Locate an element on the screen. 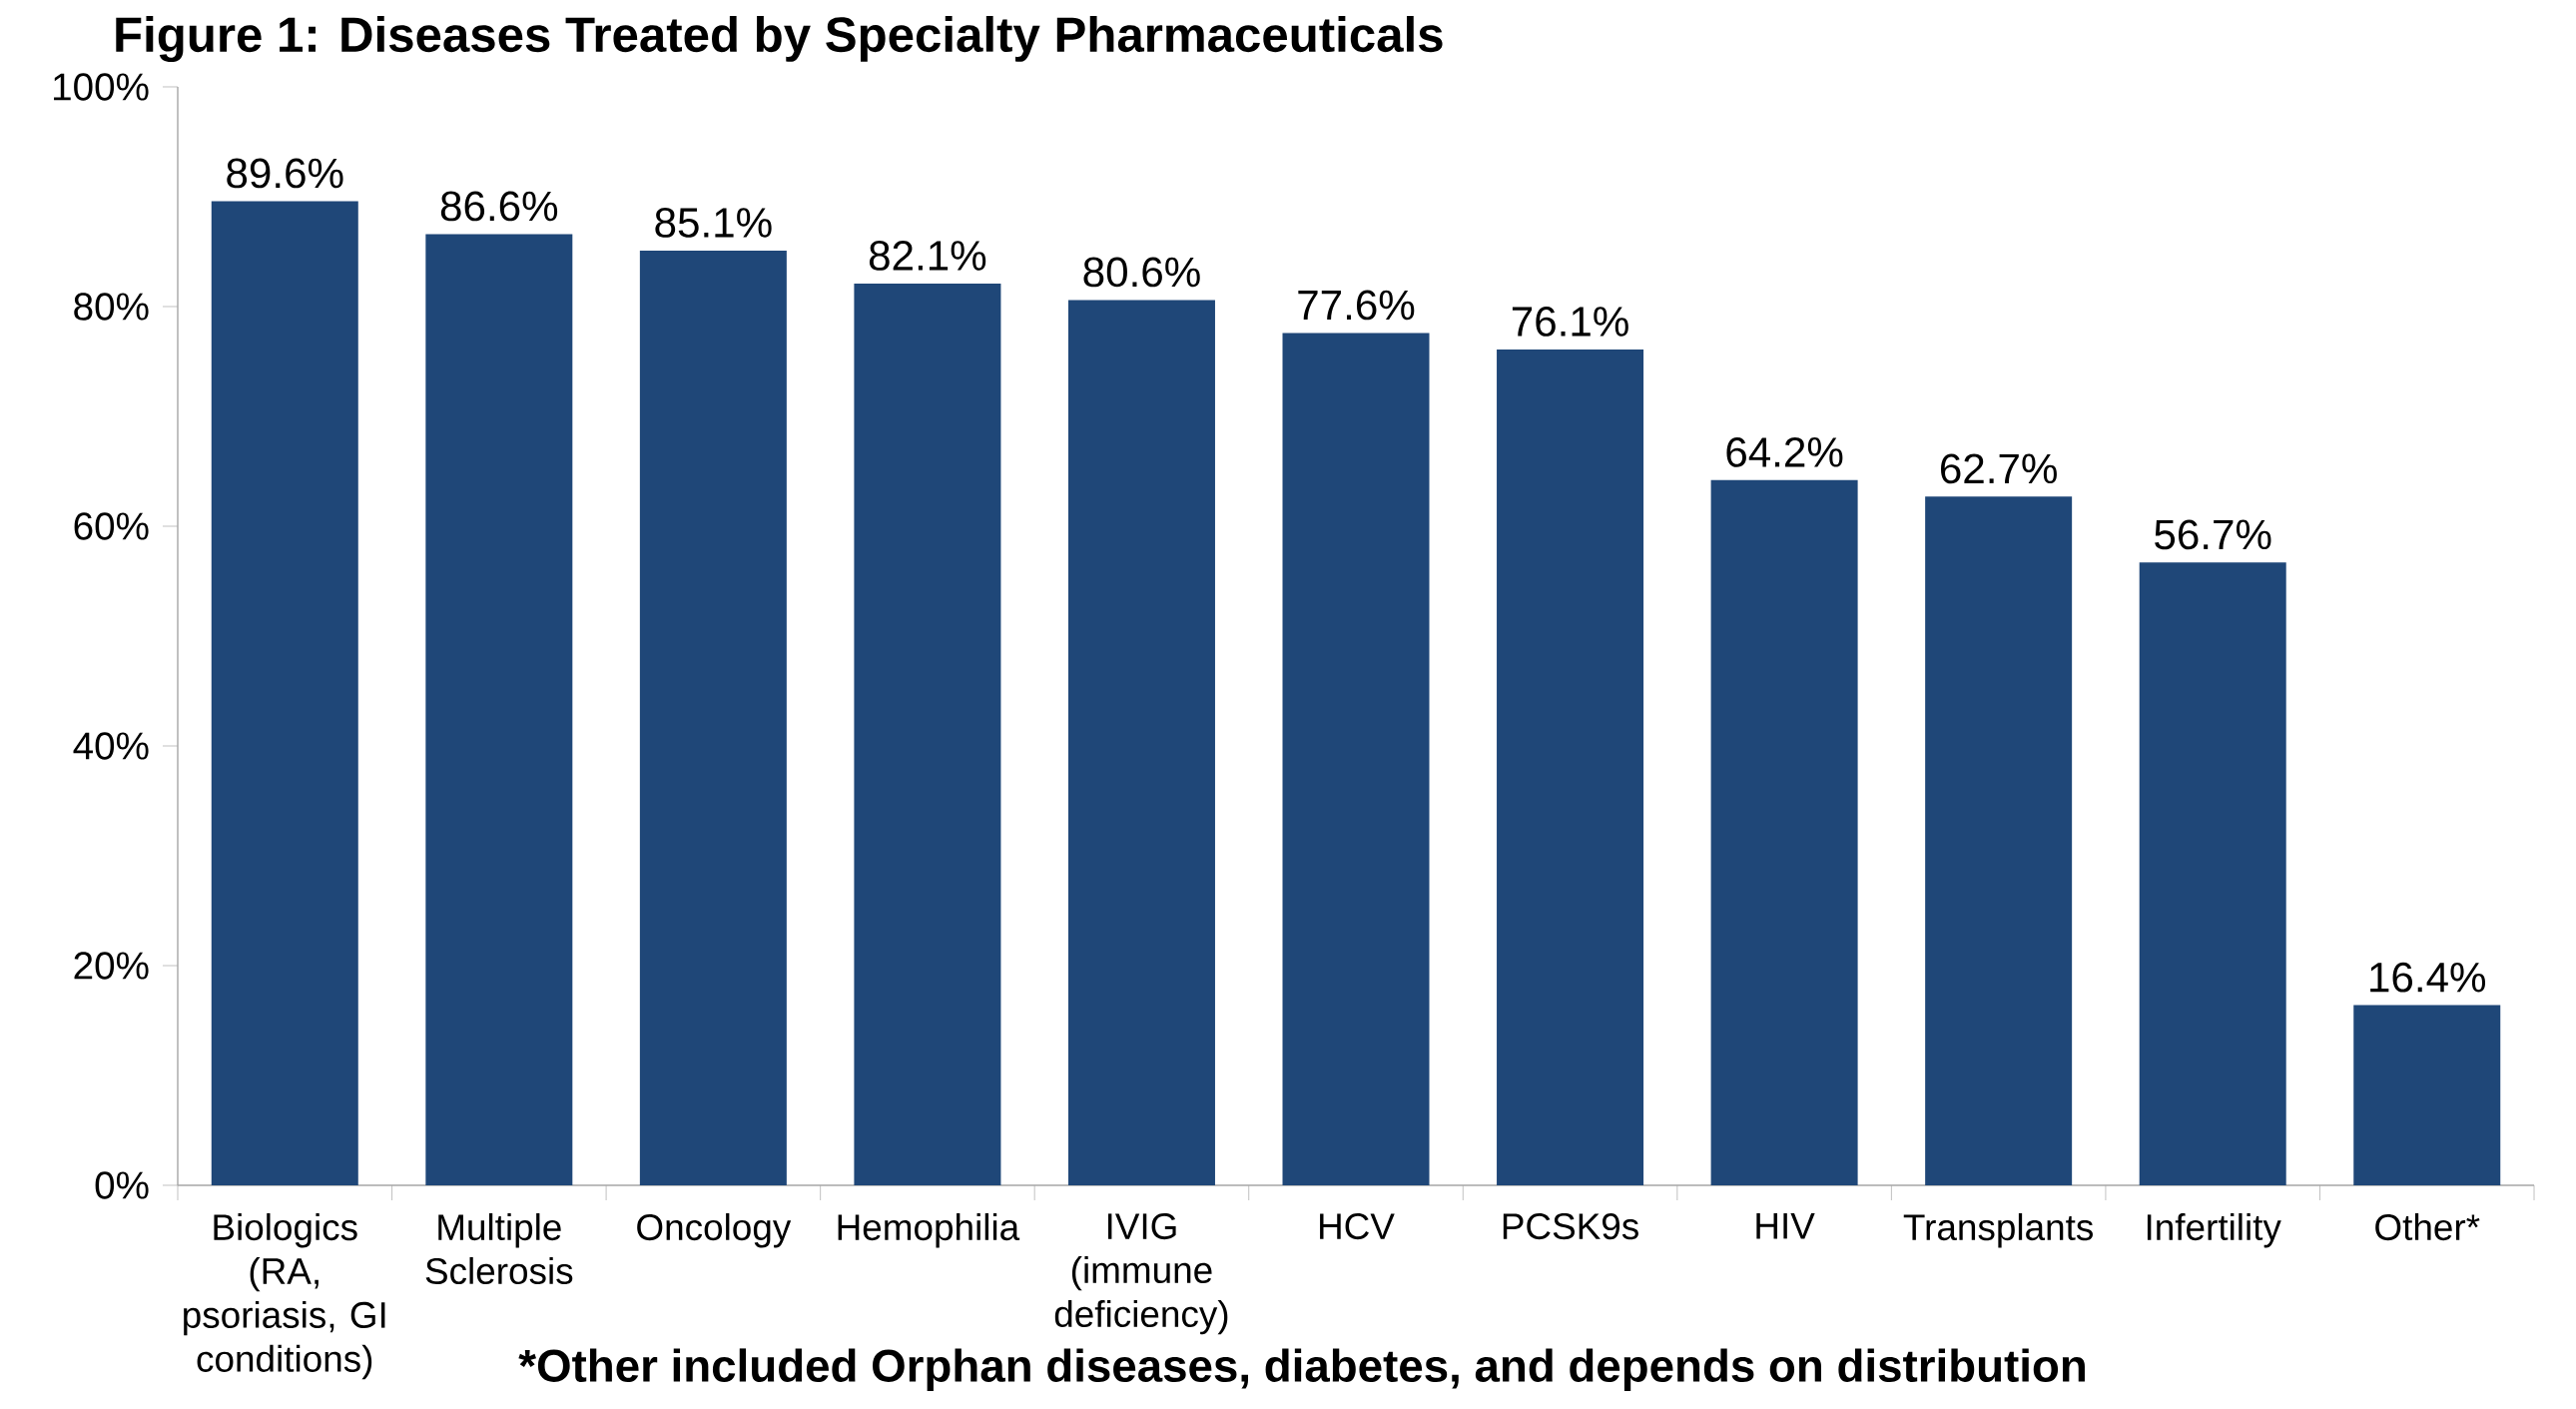 The width and height of the screenshot is (2576, 1409). data-label: 82.1% is located at coordinates (928, 256).